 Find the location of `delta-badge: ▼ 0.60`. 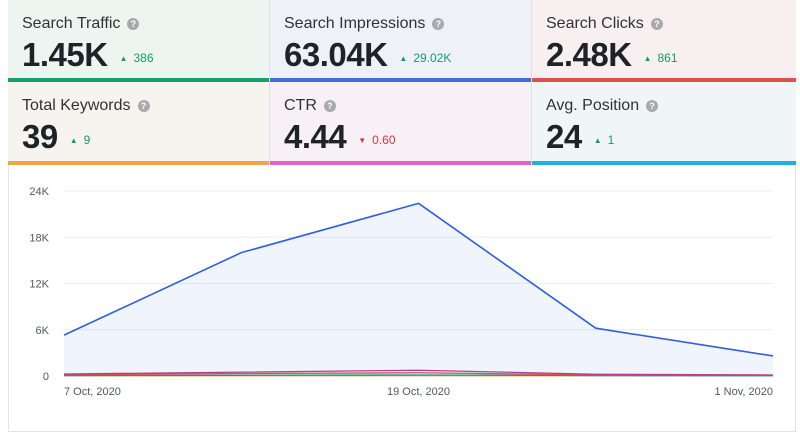

delta-badge: ▼ 0.60 is located at coordinates (376, 140).